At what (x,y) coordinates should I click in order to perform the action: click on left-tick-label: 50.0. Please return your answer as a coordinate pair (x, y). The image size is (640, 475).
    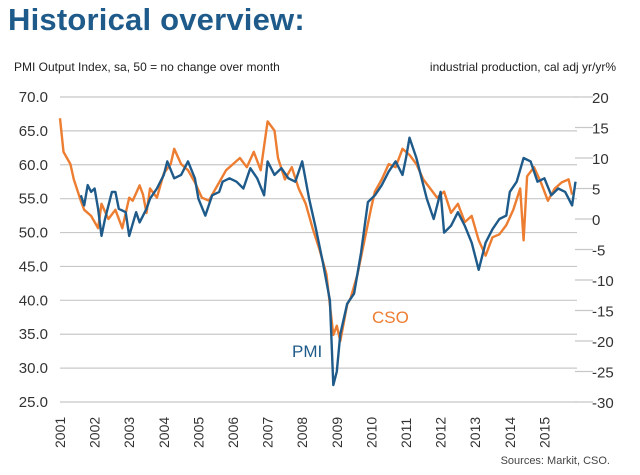
    Looking at the image, I should click on (33, 233).